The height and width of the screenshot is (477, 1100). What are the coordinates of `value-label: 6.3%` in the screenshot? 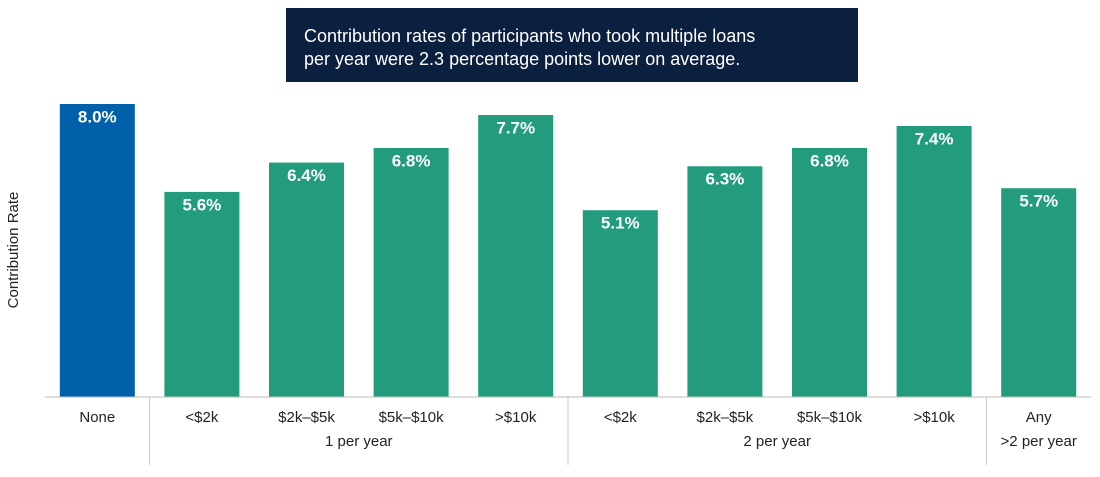 It's located at (725, 179).